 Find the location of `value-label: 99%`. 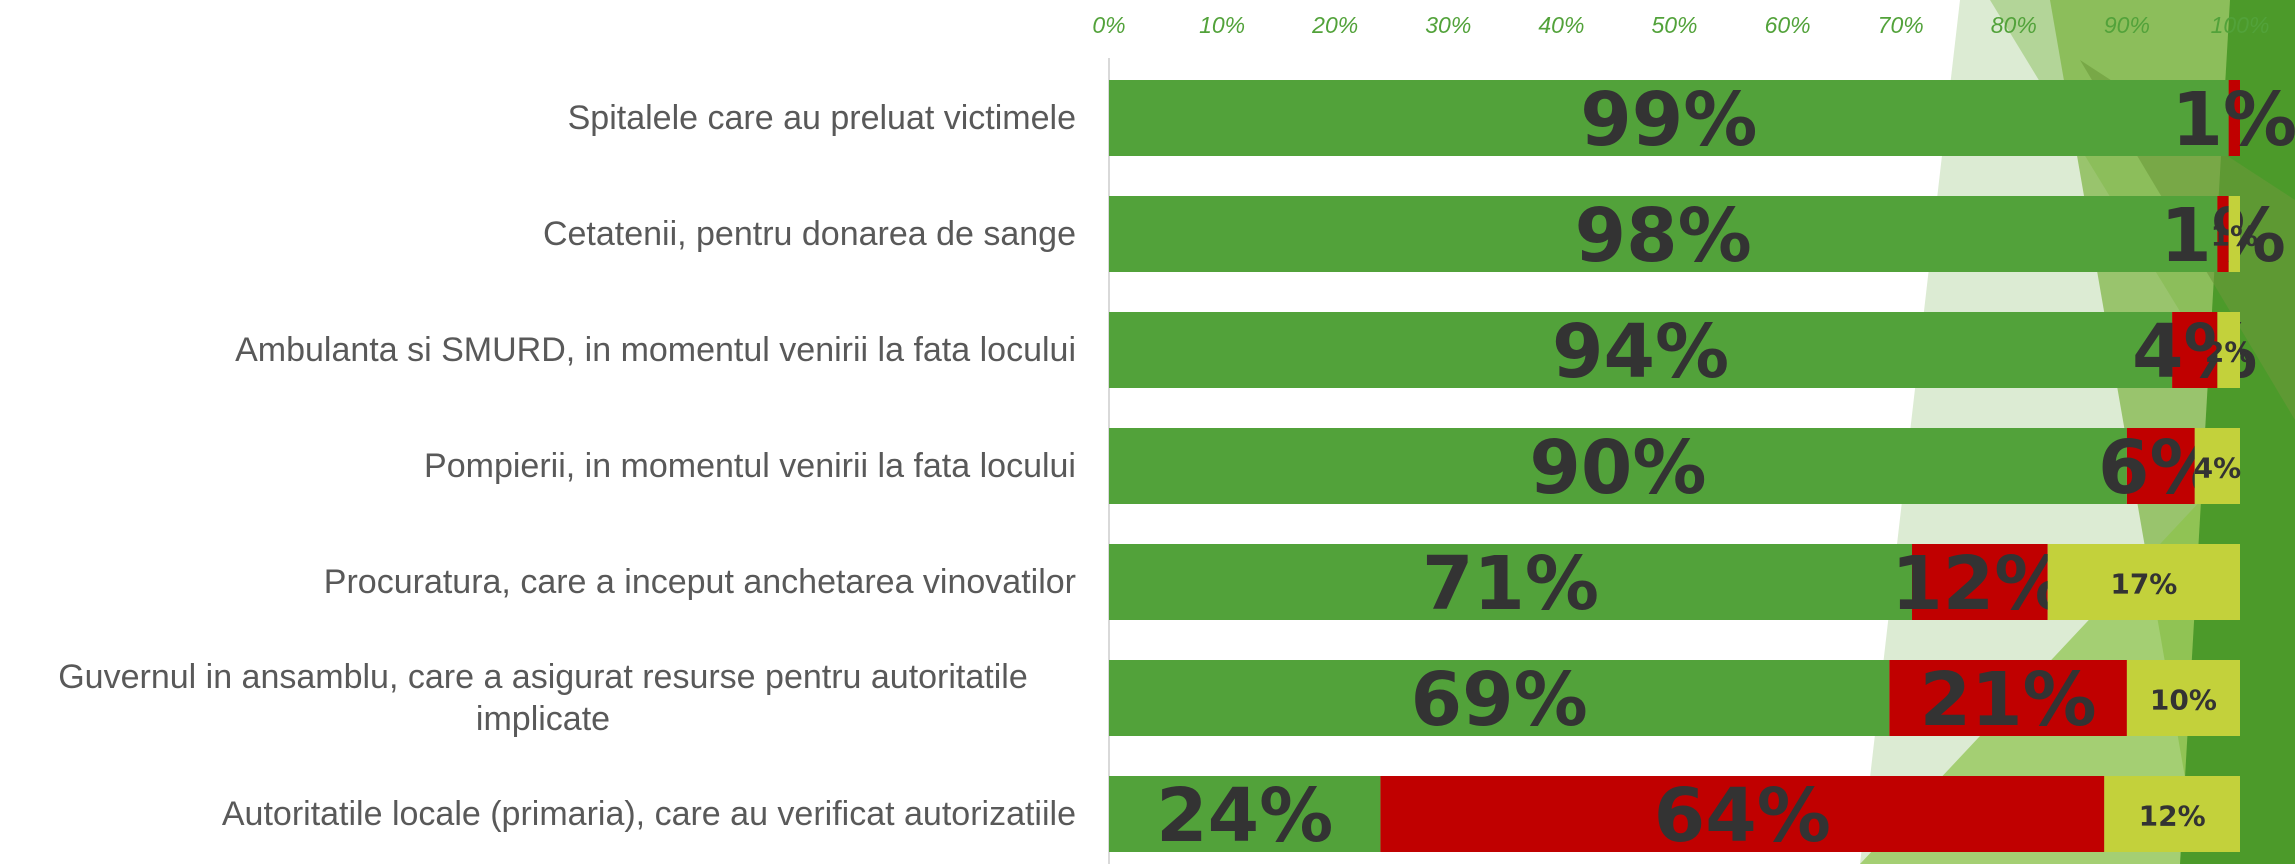

value-label: 99% is located at coordinates (1668, 120).